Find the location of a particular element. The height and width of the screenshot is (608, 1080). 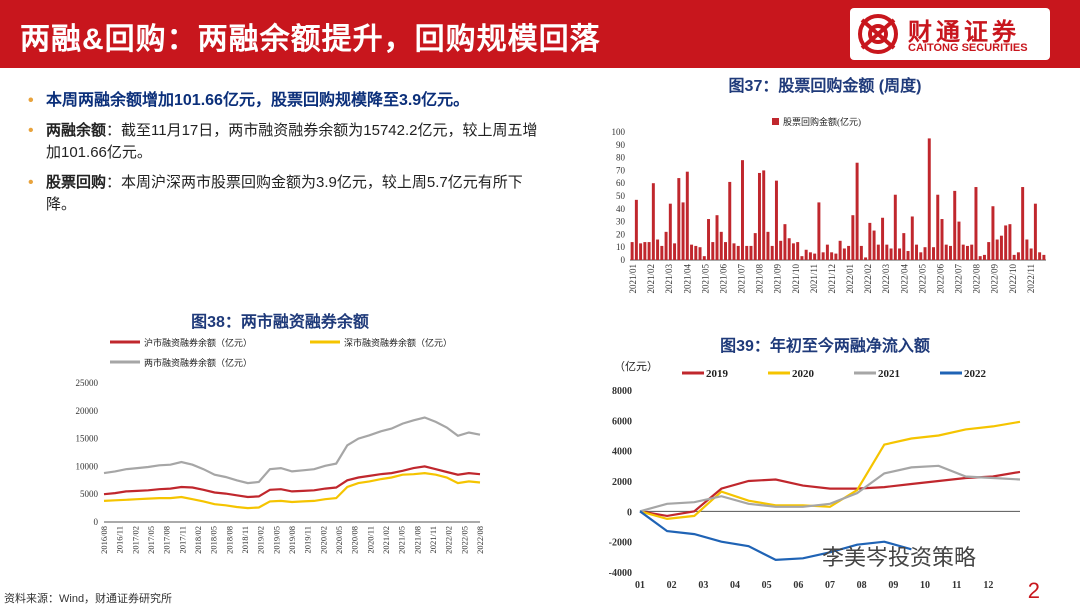

y-tick-label: 10 is located at coordinates (621, 247).